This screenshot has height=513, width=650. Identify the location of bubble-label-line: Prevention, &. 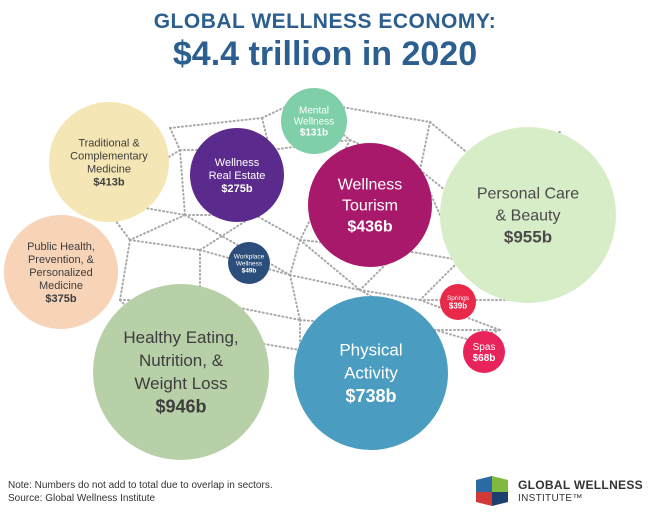
(61, 260).